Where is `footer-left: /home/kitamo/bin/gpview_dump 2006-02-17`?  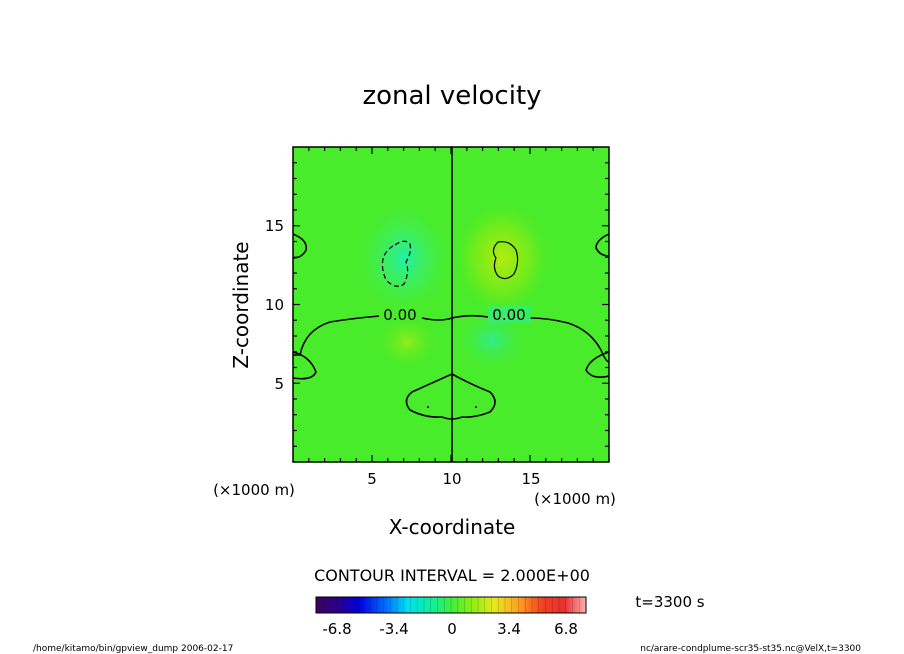
footer-left: /home/kitamo/bin/gpview_dump 2006-02-17 is located at coordinates (133, 649).